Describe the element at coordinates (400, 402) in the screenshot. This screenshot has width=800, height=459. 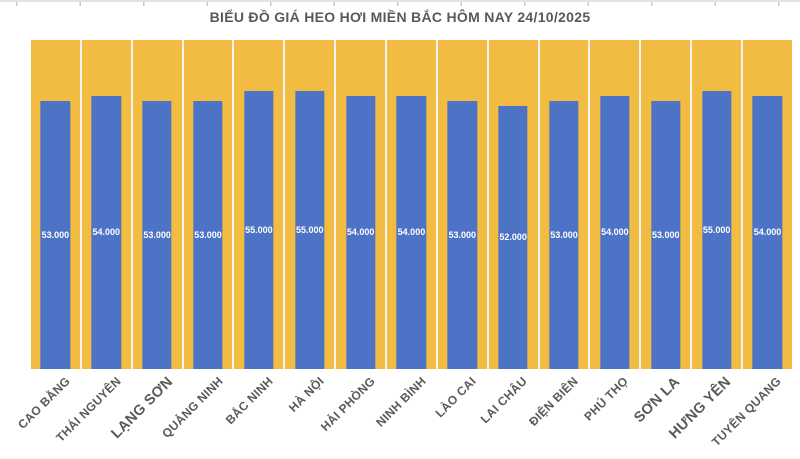
I see `category-axis-label: NINH BÌNH` at that location.